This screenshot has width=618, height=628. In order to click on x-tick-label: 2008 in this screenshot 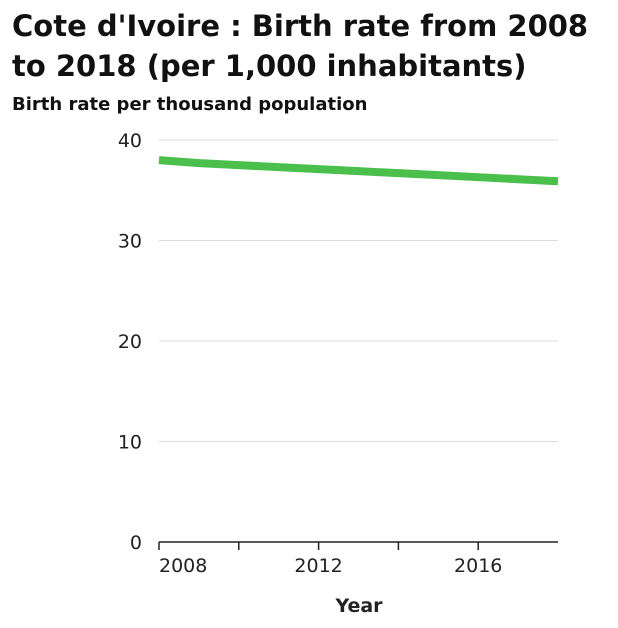, I will do `click(183, 566)`.